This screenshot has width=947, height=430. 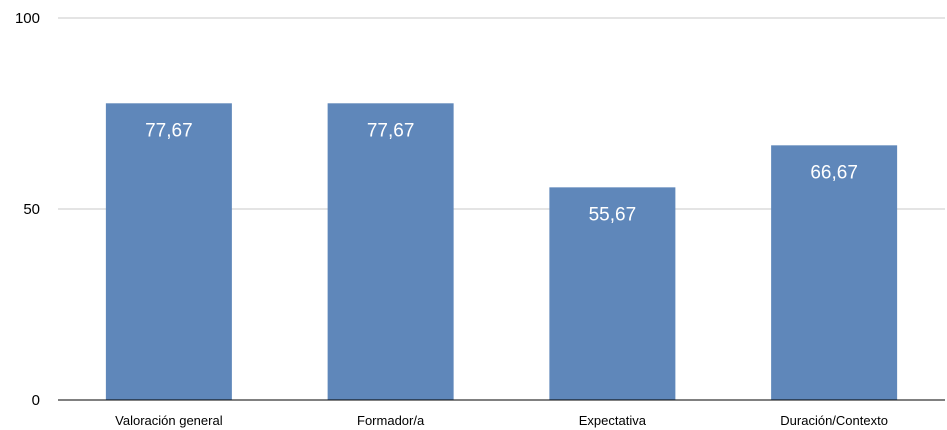 What do you see at coordinates (36, 400) in the screenshot?
I see `y-tick-label: 0` at bounding box center [36, 400].